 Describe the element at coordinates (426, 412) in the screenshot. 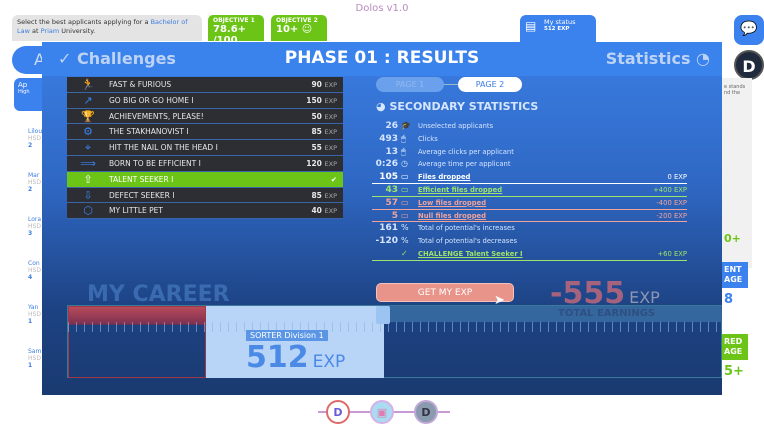

I see `phase-dolos-icon: D` at that location.